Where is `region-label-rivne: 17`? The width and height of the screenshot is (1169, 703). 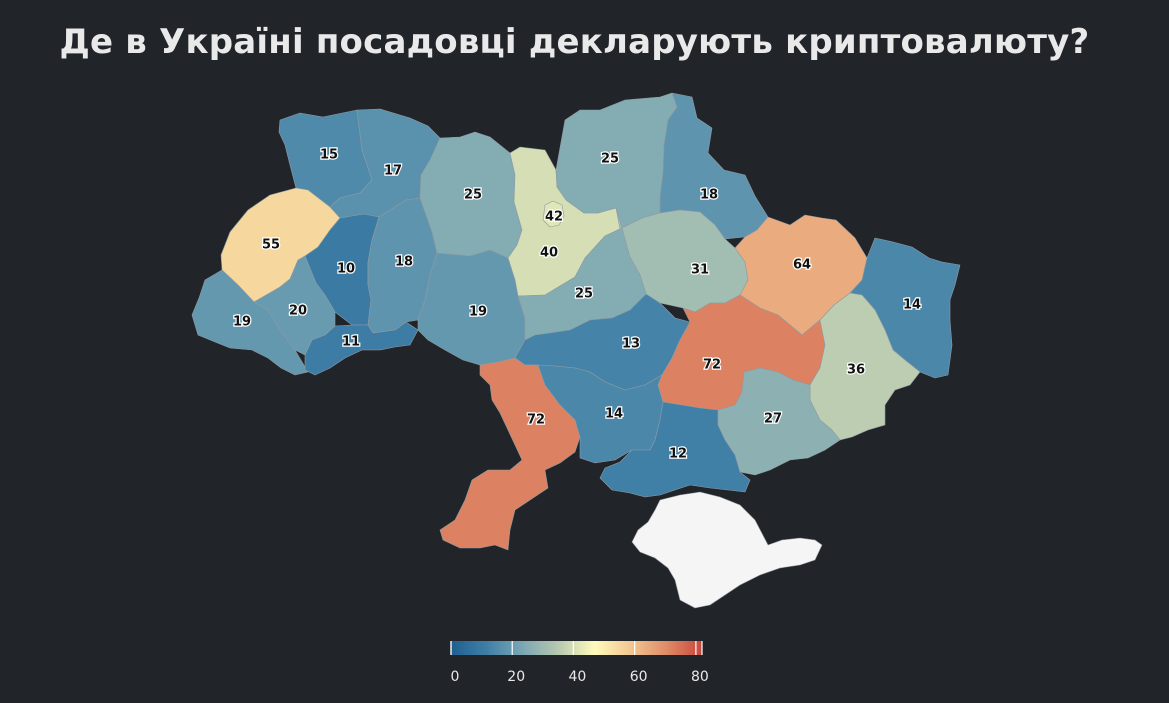
region-label-rivne: 17 is located at coordinates (393, 171).